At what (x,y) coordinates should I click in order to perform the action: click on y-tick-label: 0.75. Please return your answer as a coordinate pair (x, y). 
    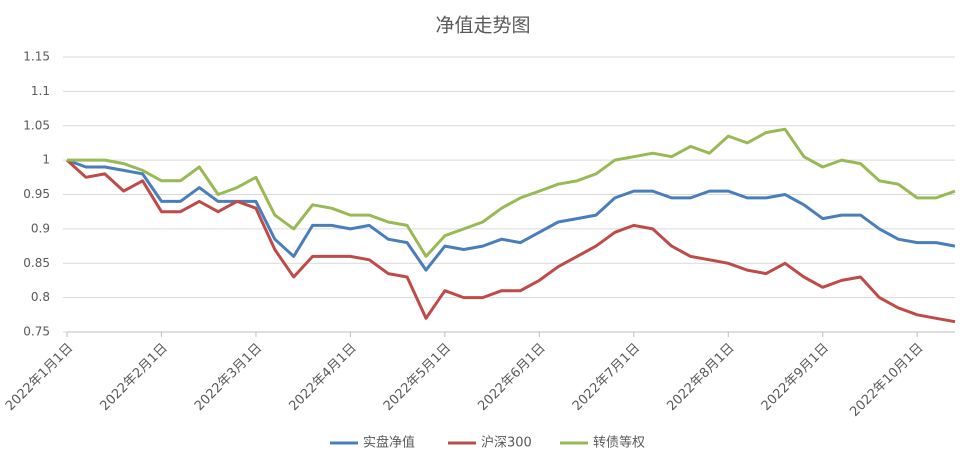
    Looking at the image, I should click on (36, 332).